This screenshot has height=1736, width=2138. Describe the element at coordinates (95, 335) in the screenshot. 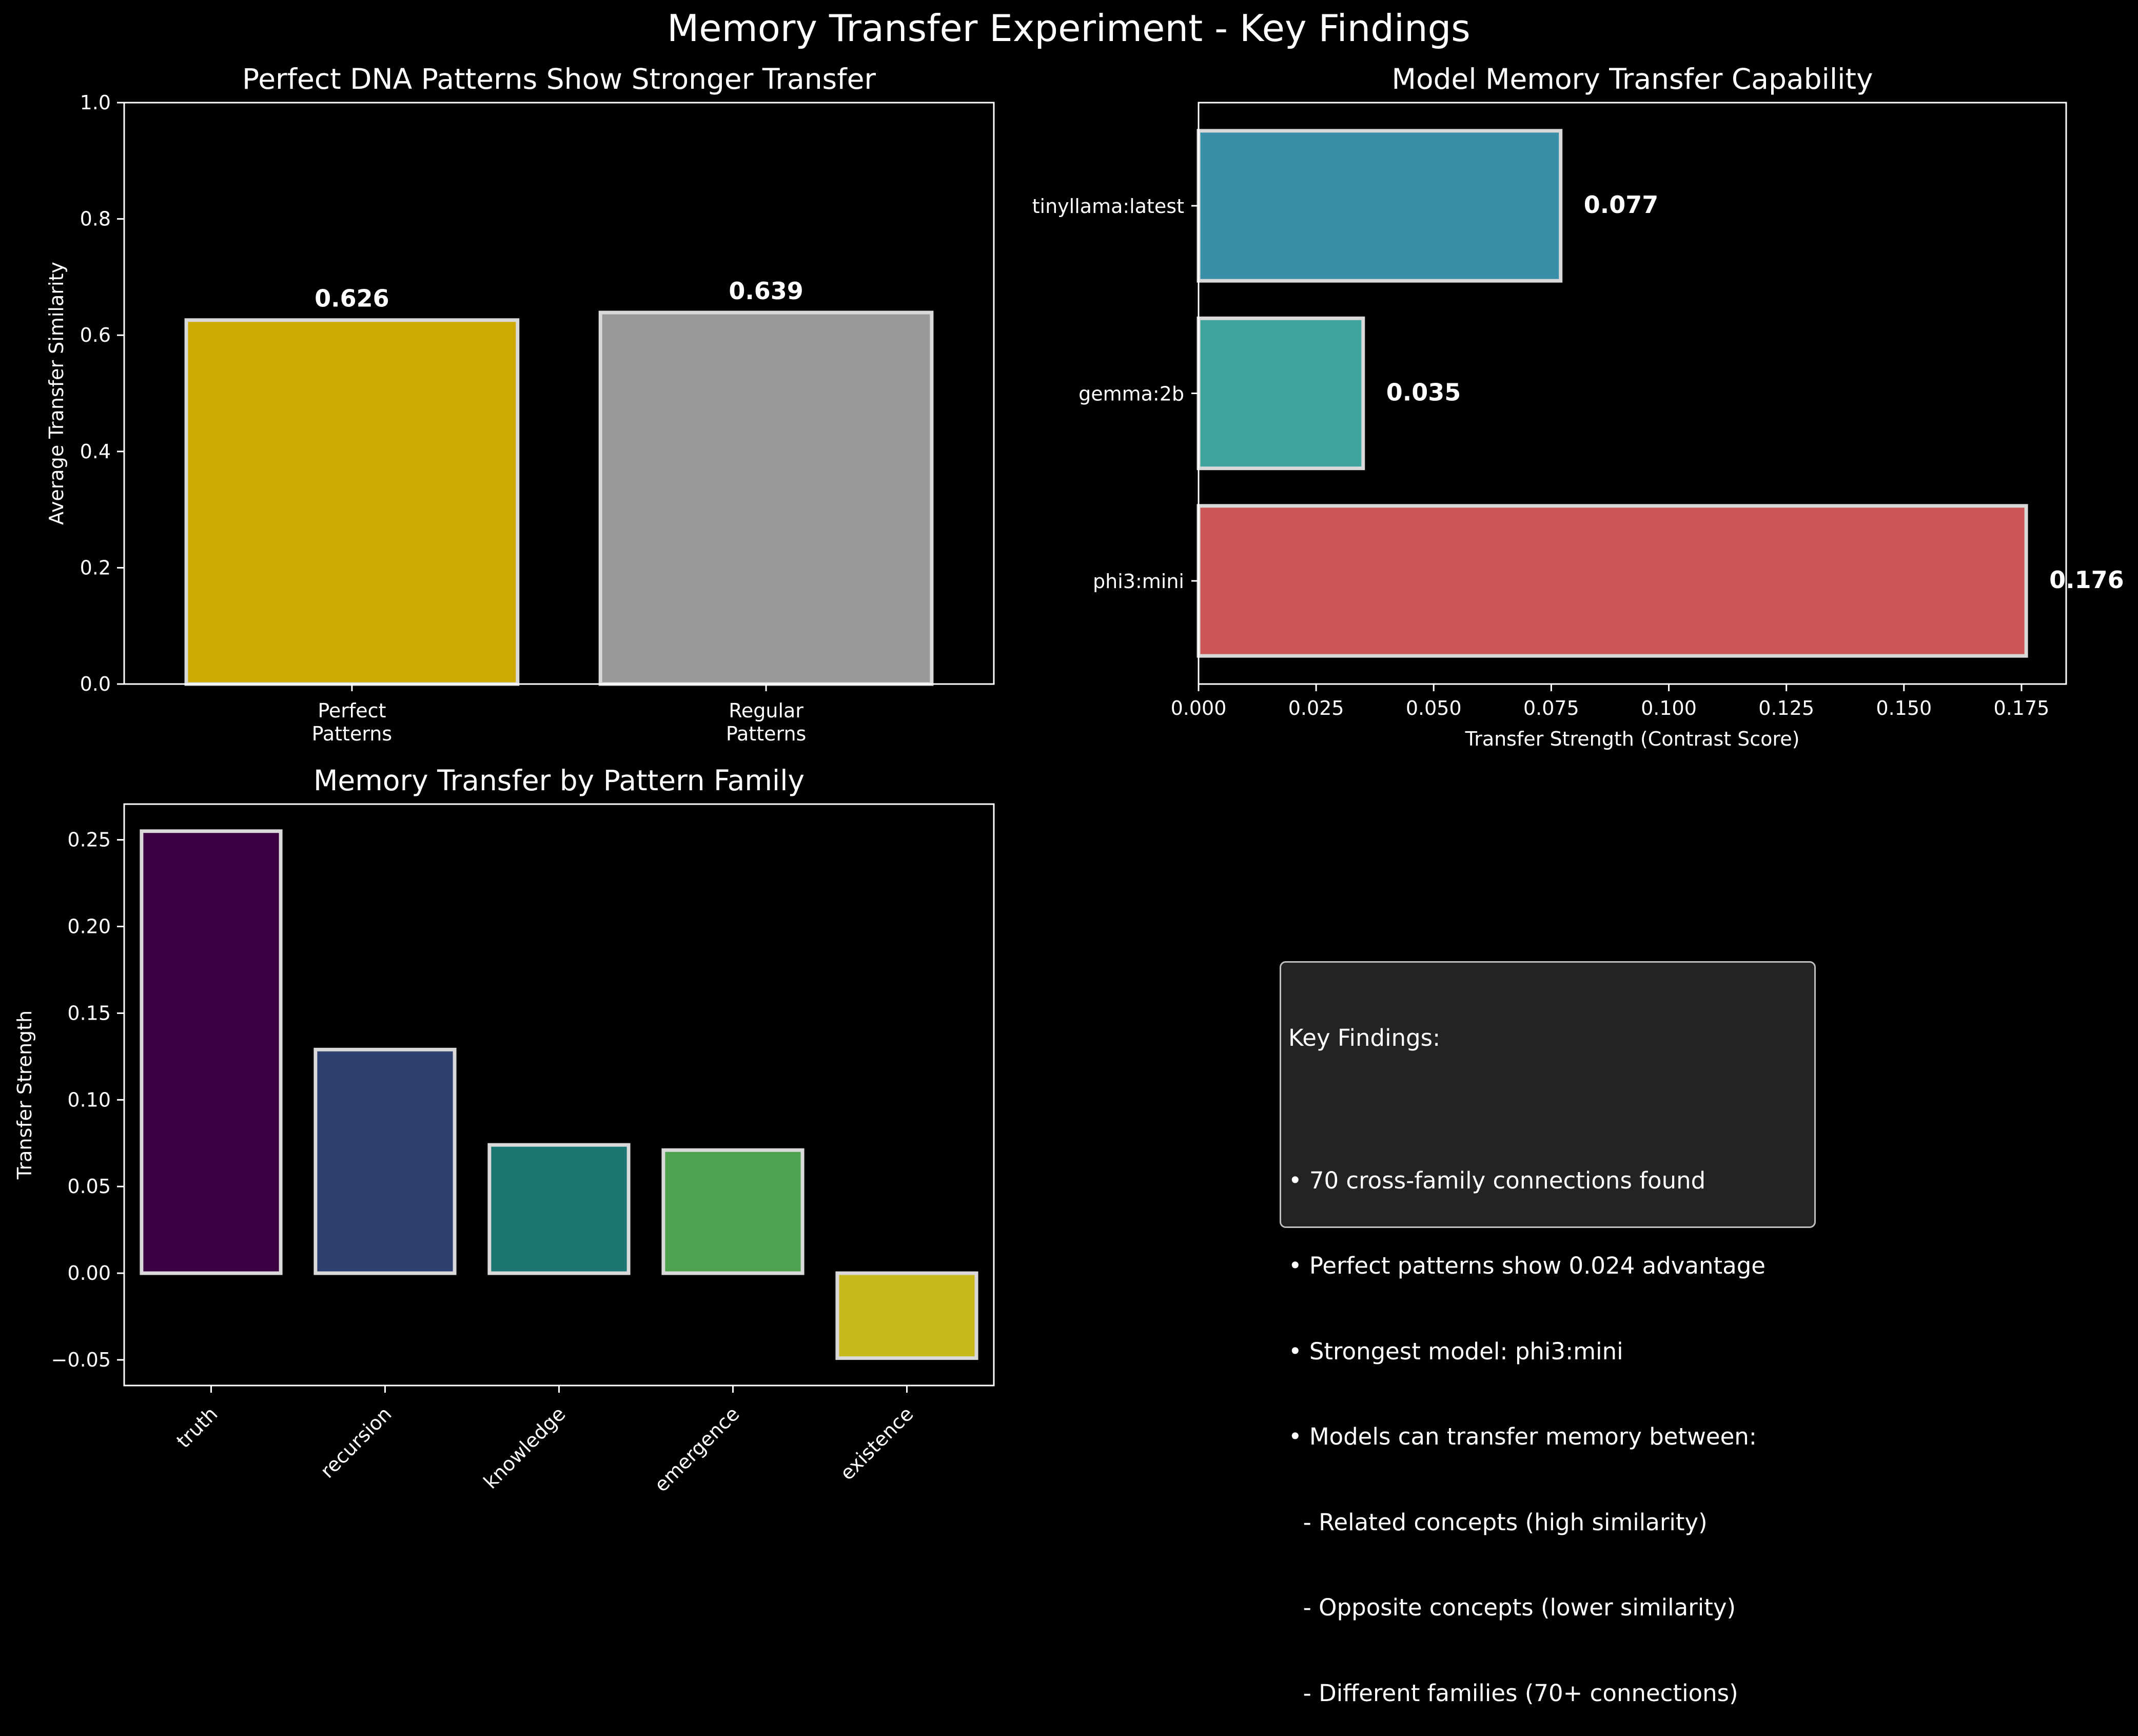

I see `y-tick-label: 0.6` at that location.